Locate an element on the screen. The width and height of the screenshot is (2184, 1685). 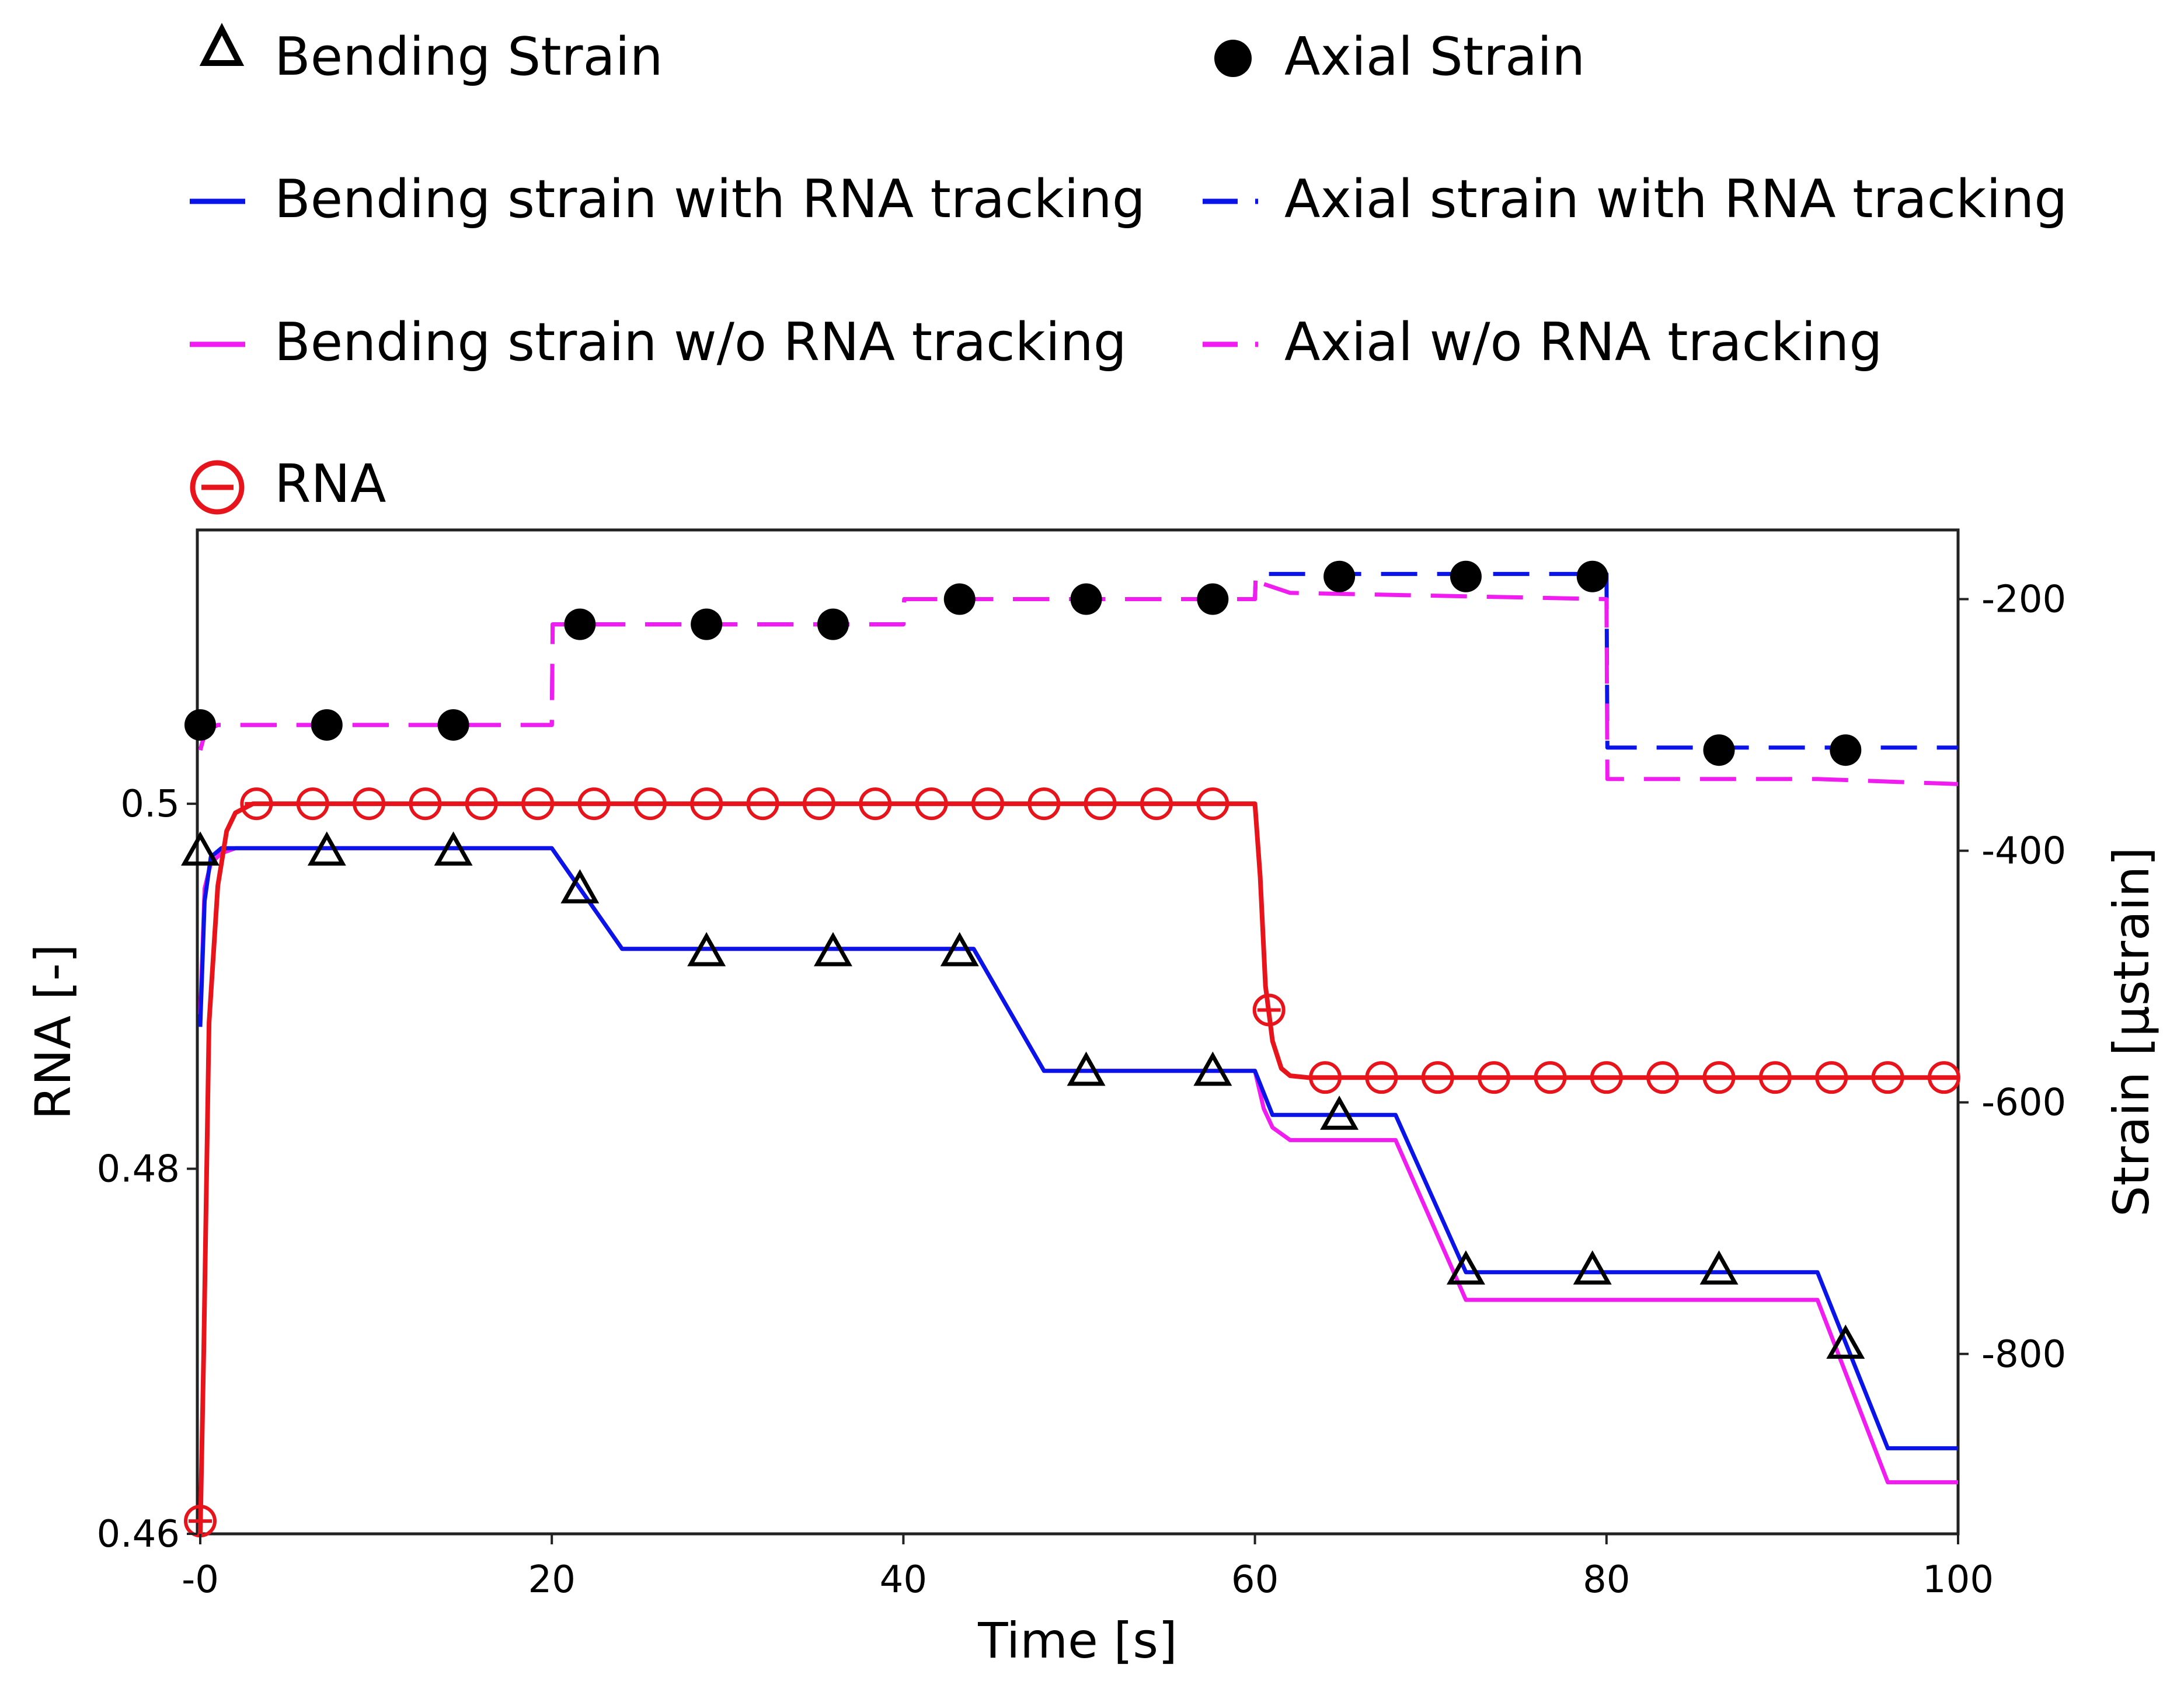
legend-item-axial-without-rna: Axial w/o RNA tracking is located at coordinates (1542, 343).